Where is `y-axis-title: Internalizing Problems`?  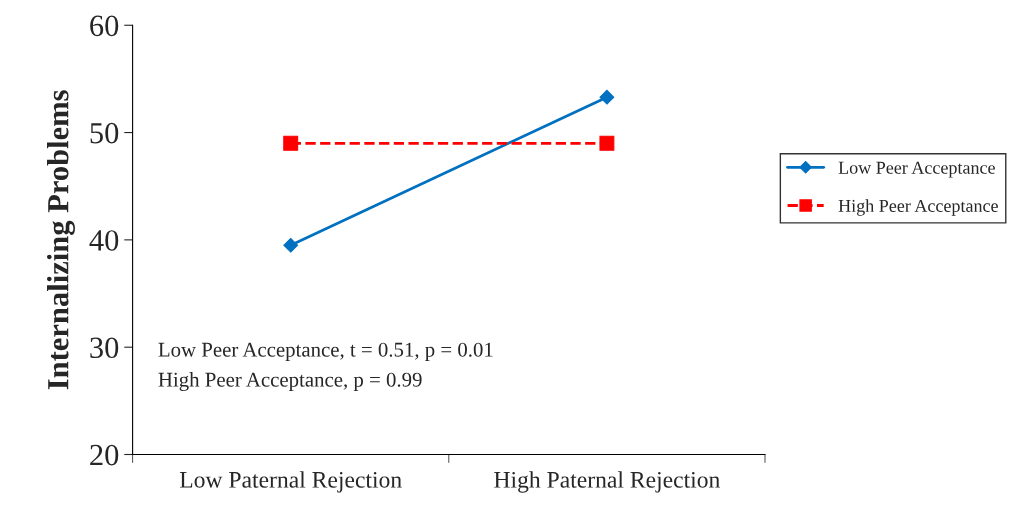 y-axis-title: Internalizing Problems is located at coordinates (61, 240).